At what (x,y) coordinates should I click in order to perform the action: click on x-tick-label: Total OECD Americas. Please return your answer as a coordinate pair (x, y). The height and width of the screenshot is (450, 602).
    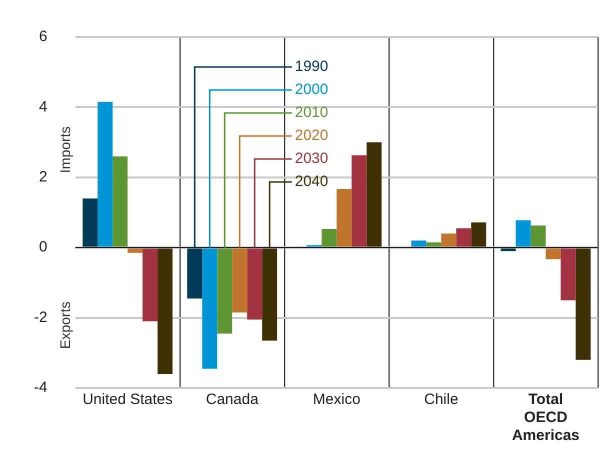
    Looking at the image, I should click on (546, 417).